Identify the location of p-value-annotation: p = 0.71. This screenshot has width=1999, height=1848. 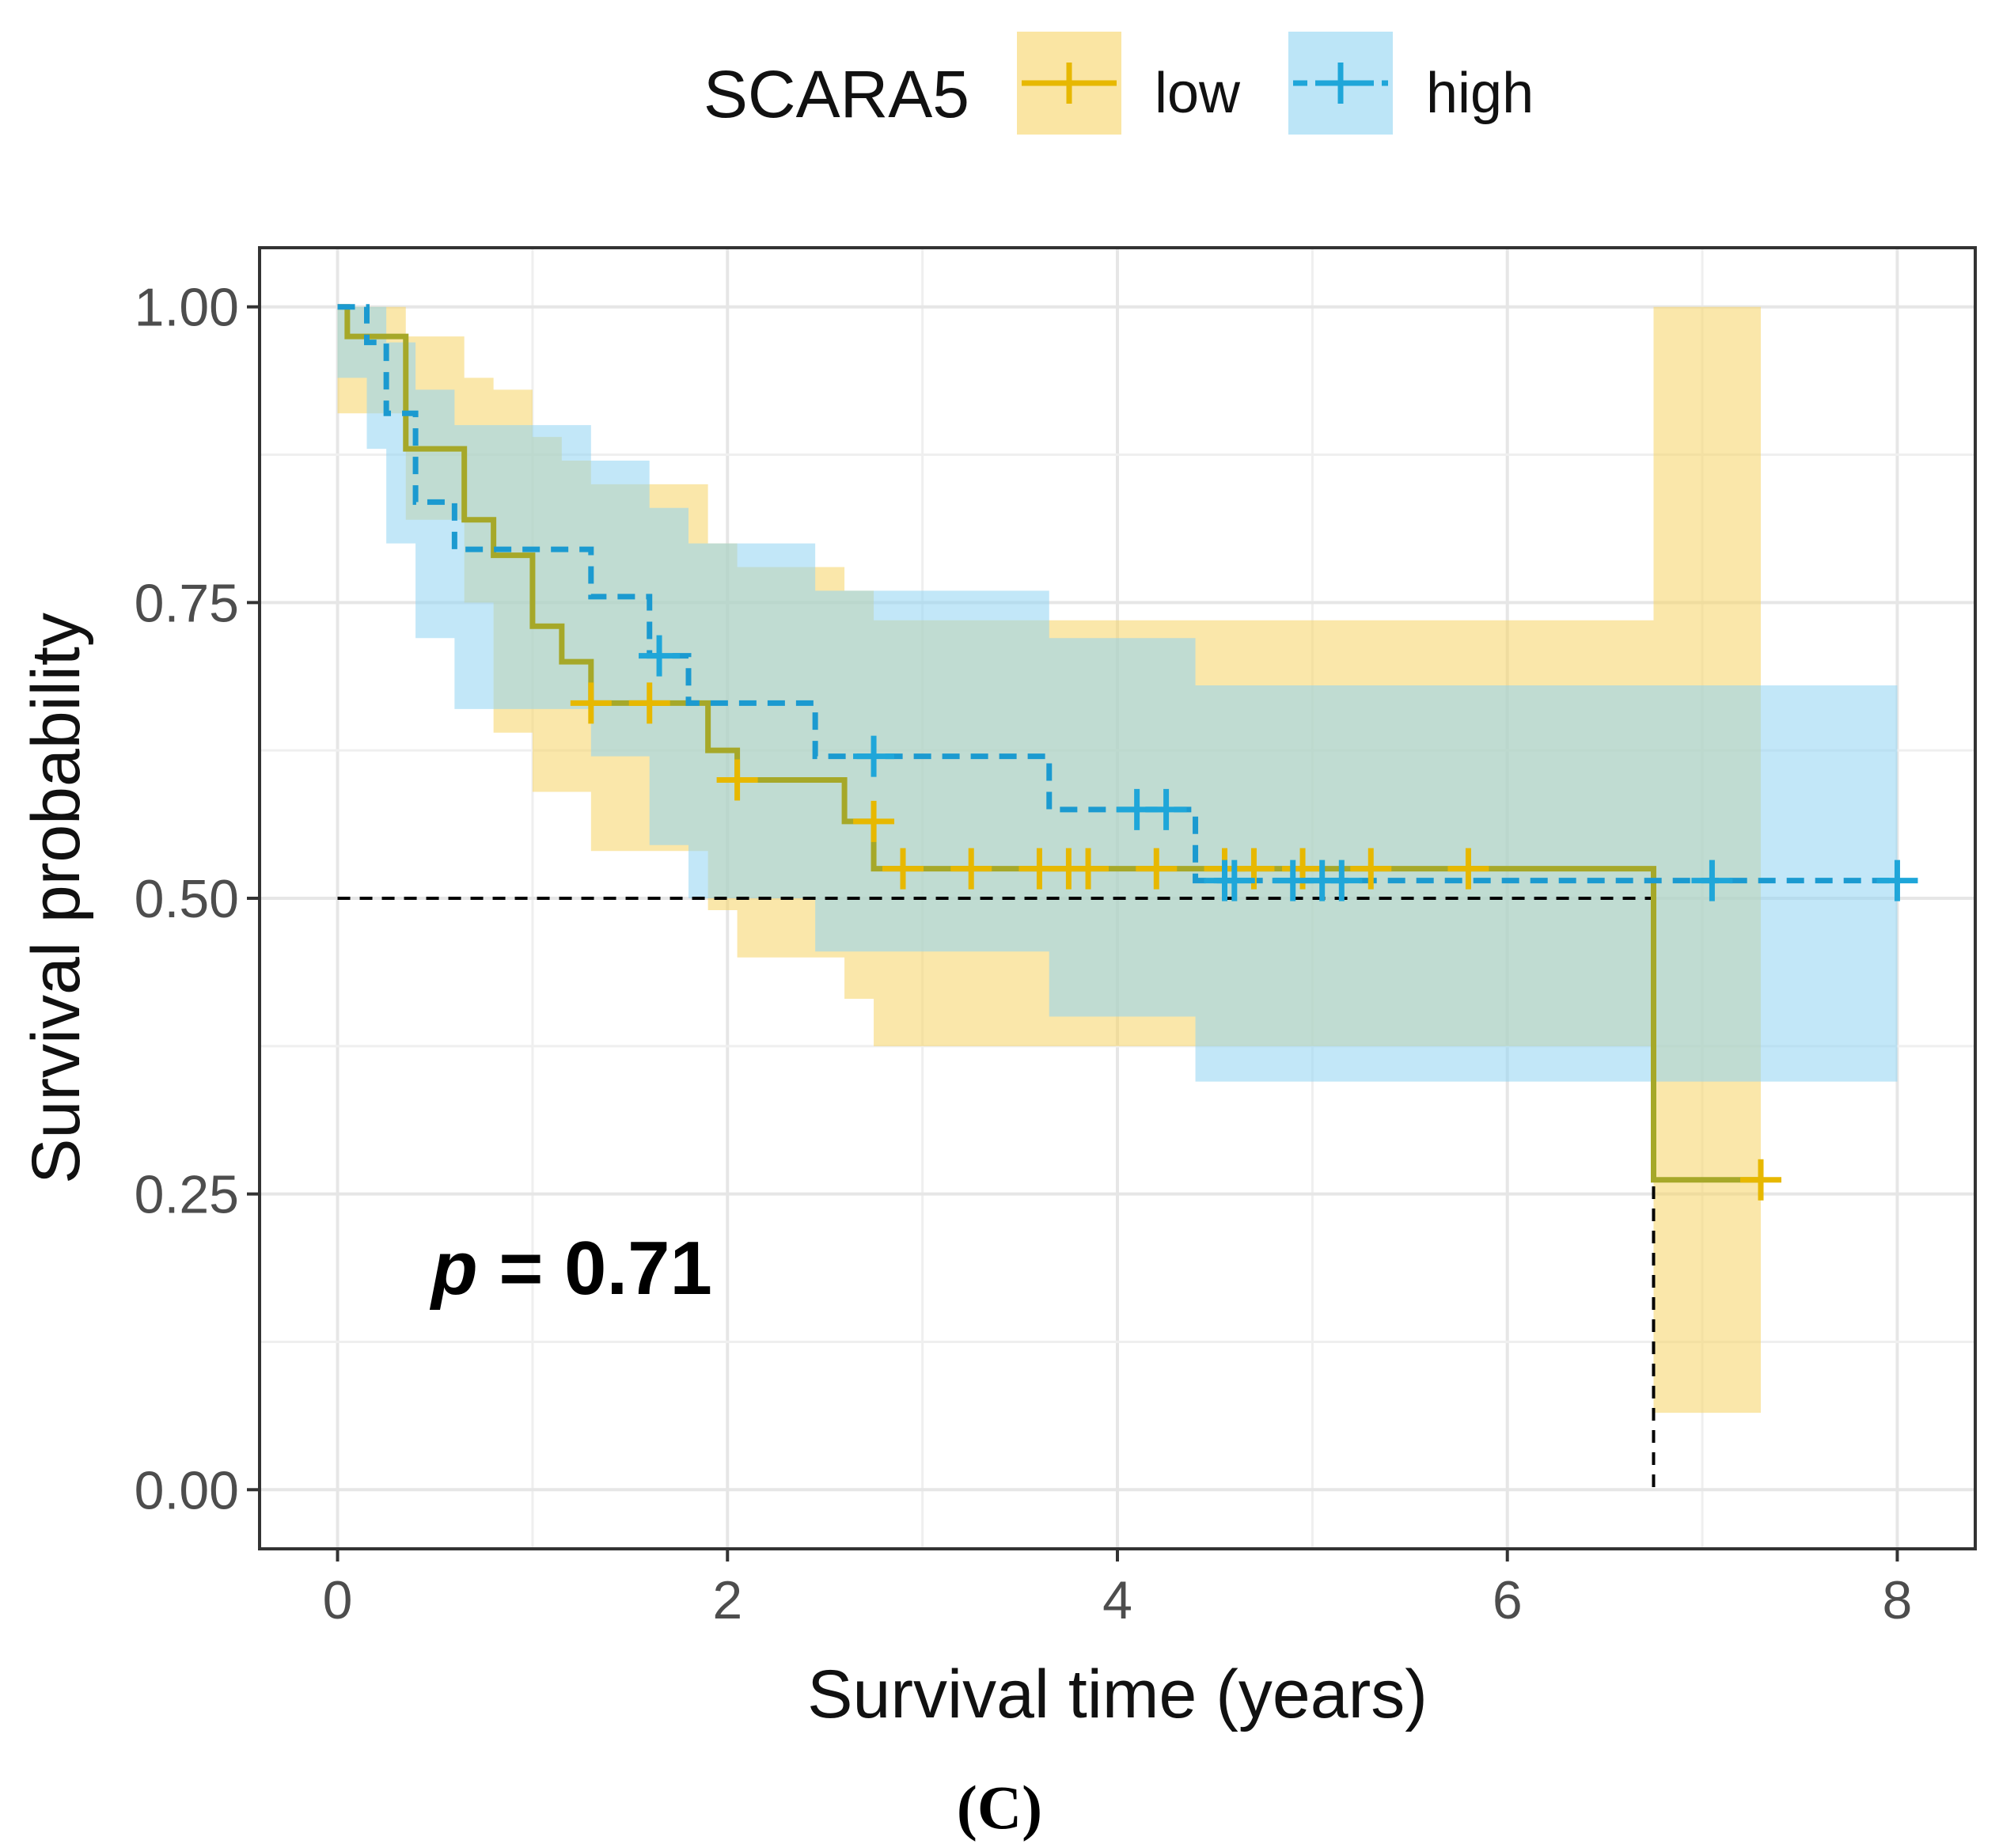
(571, 1268).